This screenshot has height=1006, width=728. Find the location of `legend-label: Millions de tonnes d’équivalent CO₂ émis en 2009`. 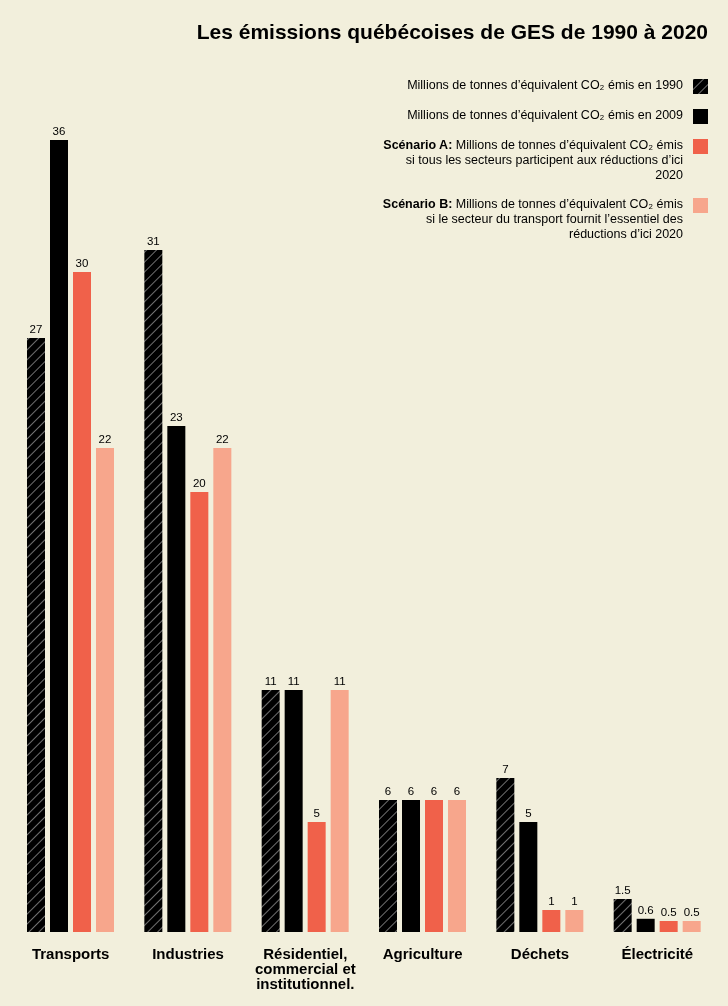

legend-label: Millions de tonnes d’équivalent CO₂ émis en 2009 is located at coordinates (545, 115).